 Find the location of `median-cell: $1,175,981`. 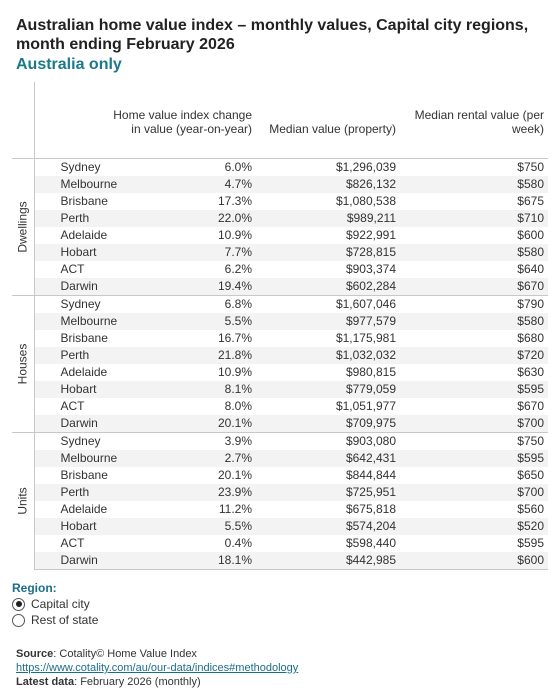

median-cell: $1,175,981 is located at coordinates (365, 338).